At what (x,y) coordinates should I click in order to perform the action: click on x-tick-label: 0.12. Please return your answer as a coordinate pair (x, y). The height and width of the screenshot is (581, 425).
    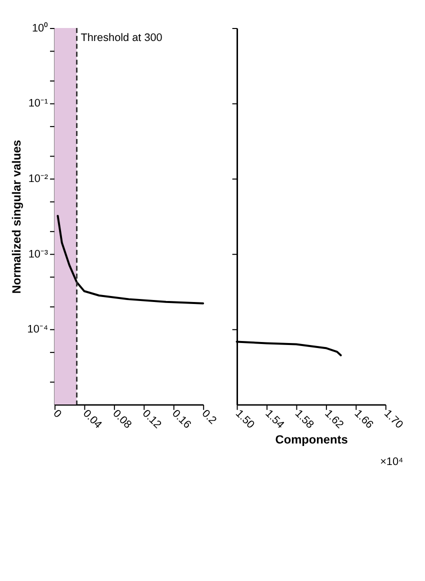
    Looking at the image, I should click on (152, 420).